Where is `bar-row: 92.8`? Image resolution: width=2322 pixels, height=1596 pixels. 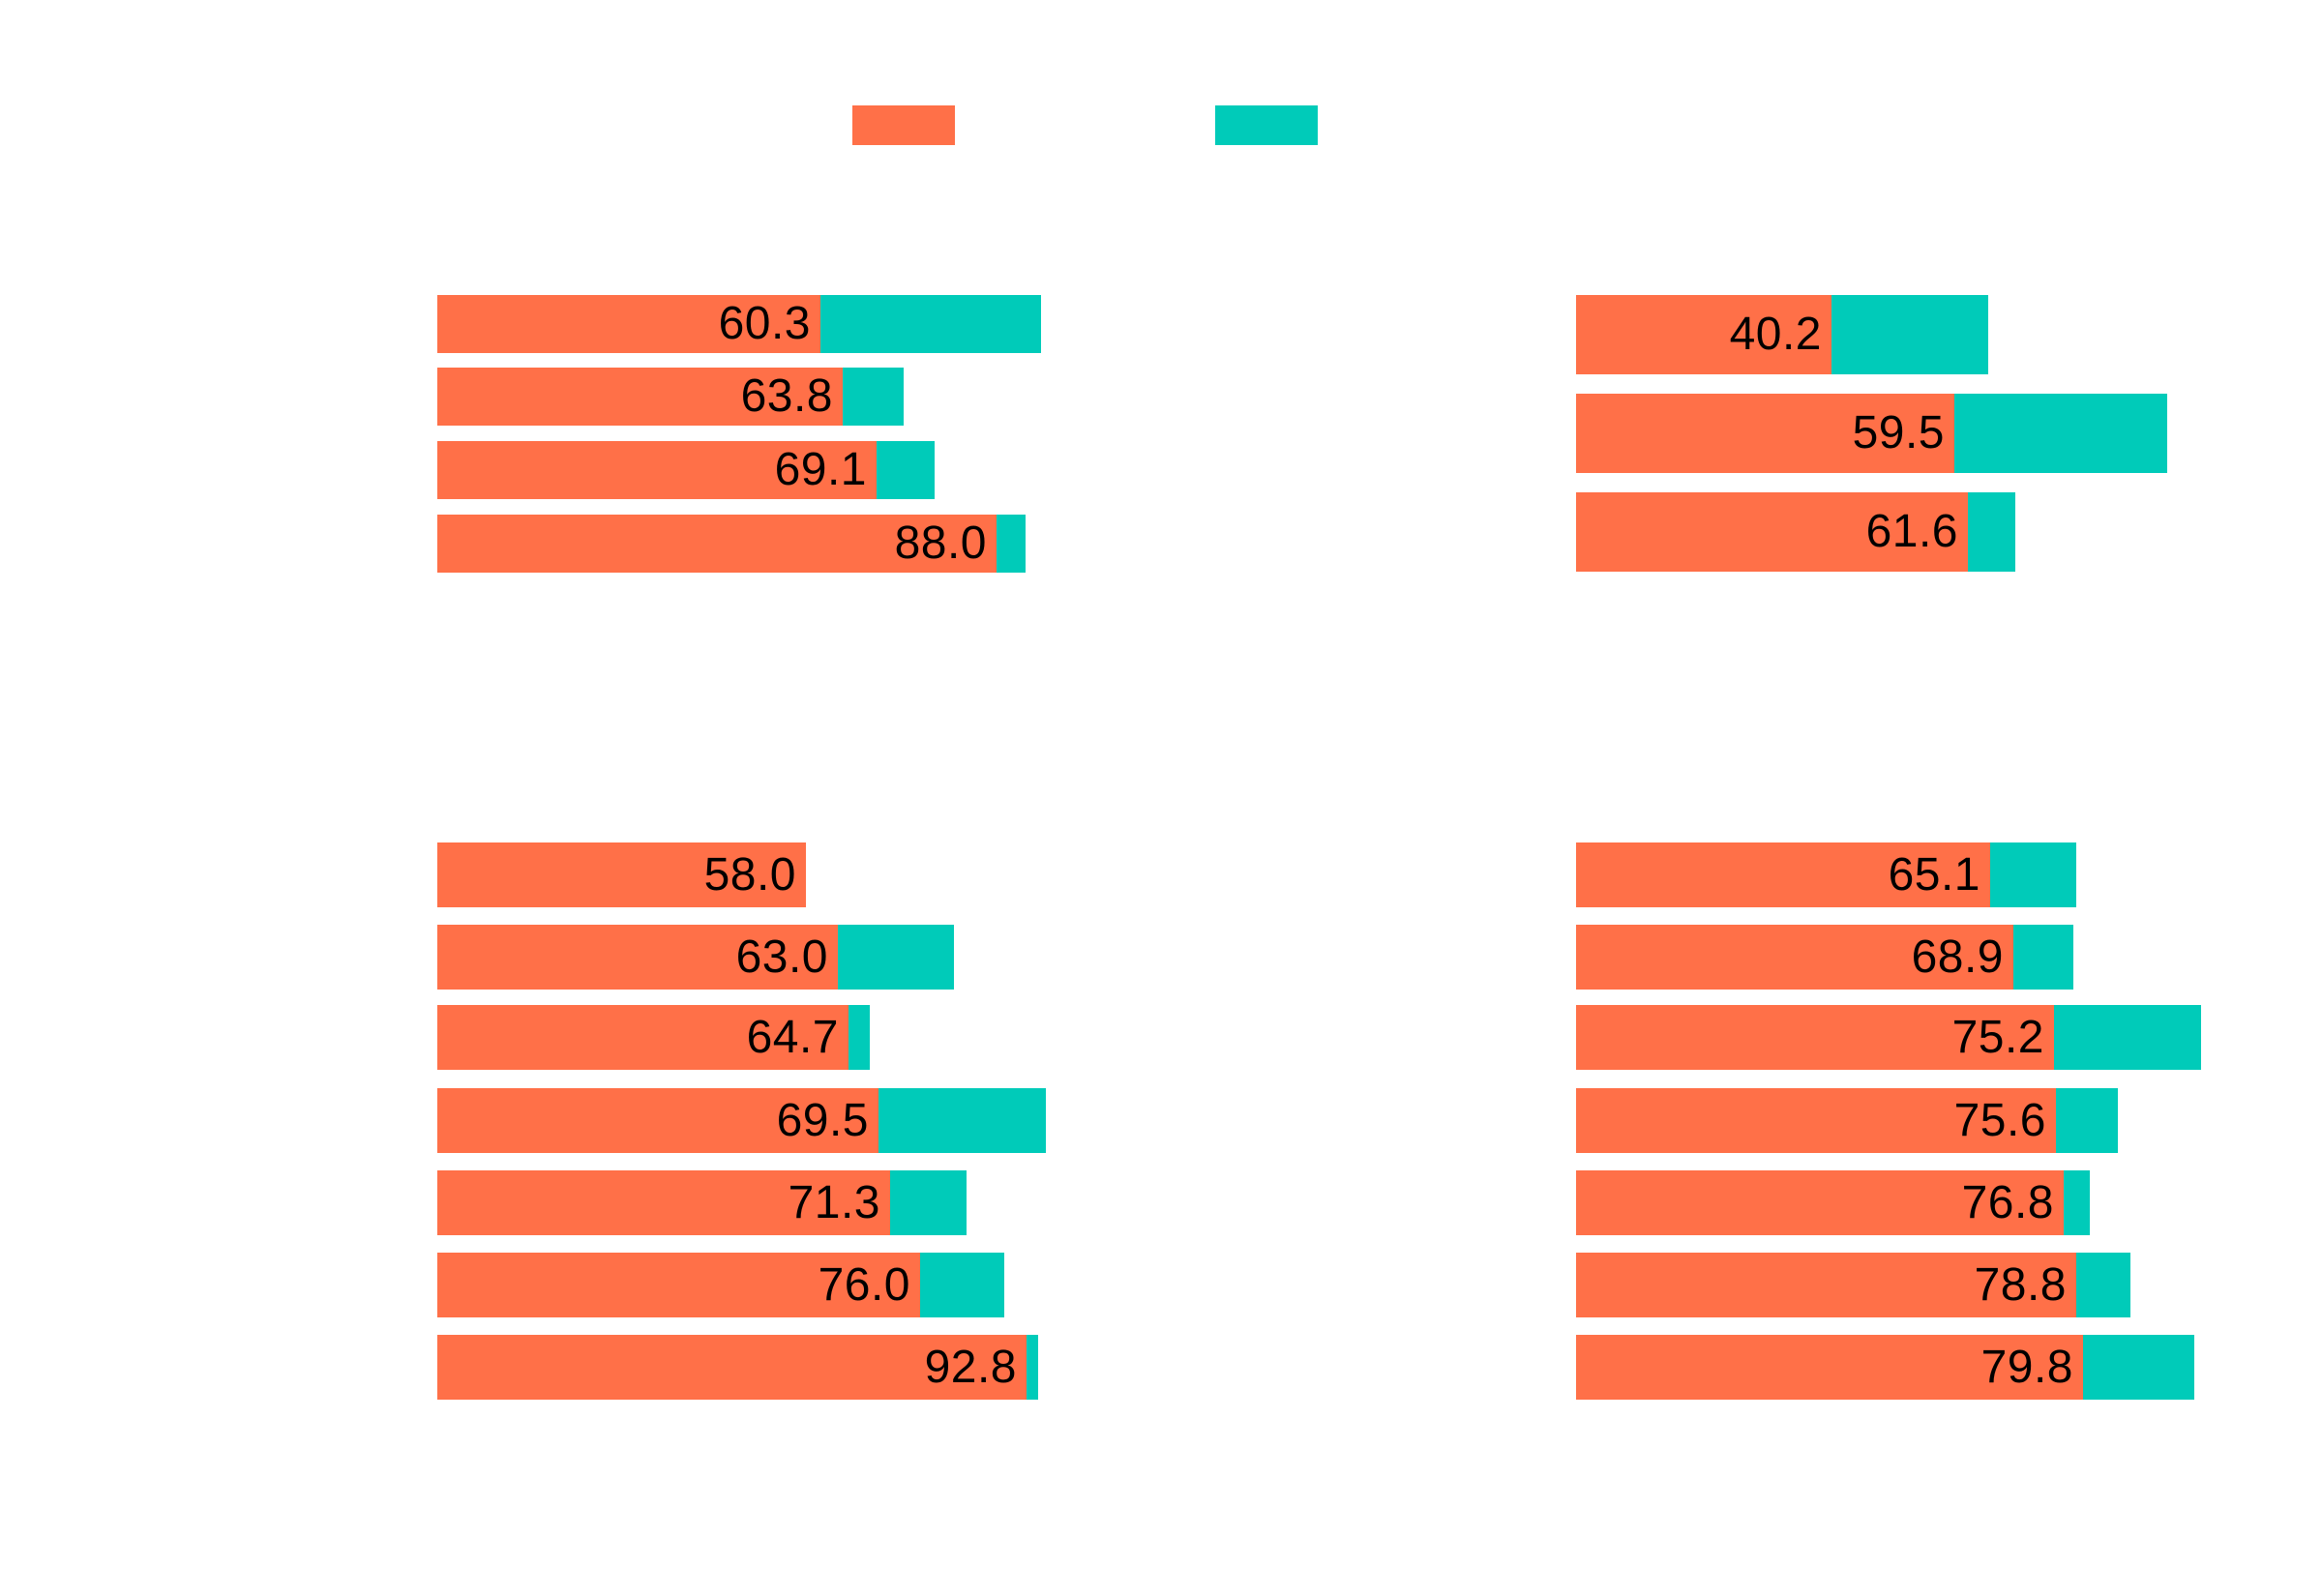
bar-row: 92.8 is located at coordinates (738, 1367).